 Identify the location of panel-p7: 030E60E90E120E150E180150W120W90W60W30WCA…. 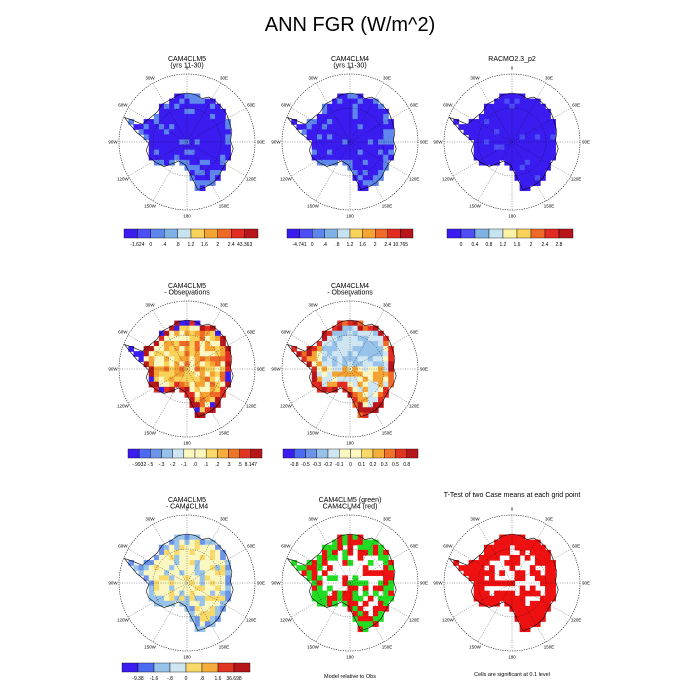
(349, 588).